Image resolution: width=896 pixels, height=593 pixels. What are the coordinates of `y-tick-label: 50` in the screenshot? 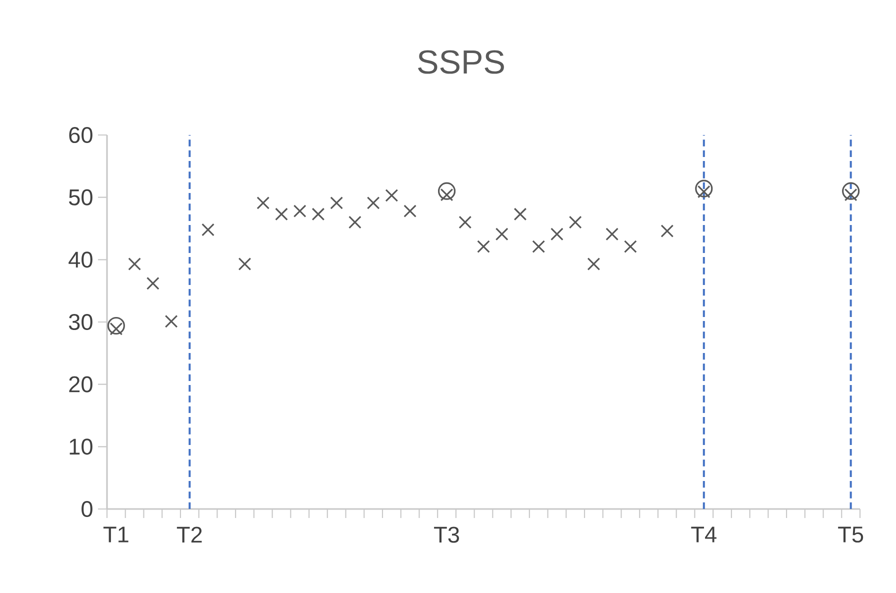 It's located at (80, 197).